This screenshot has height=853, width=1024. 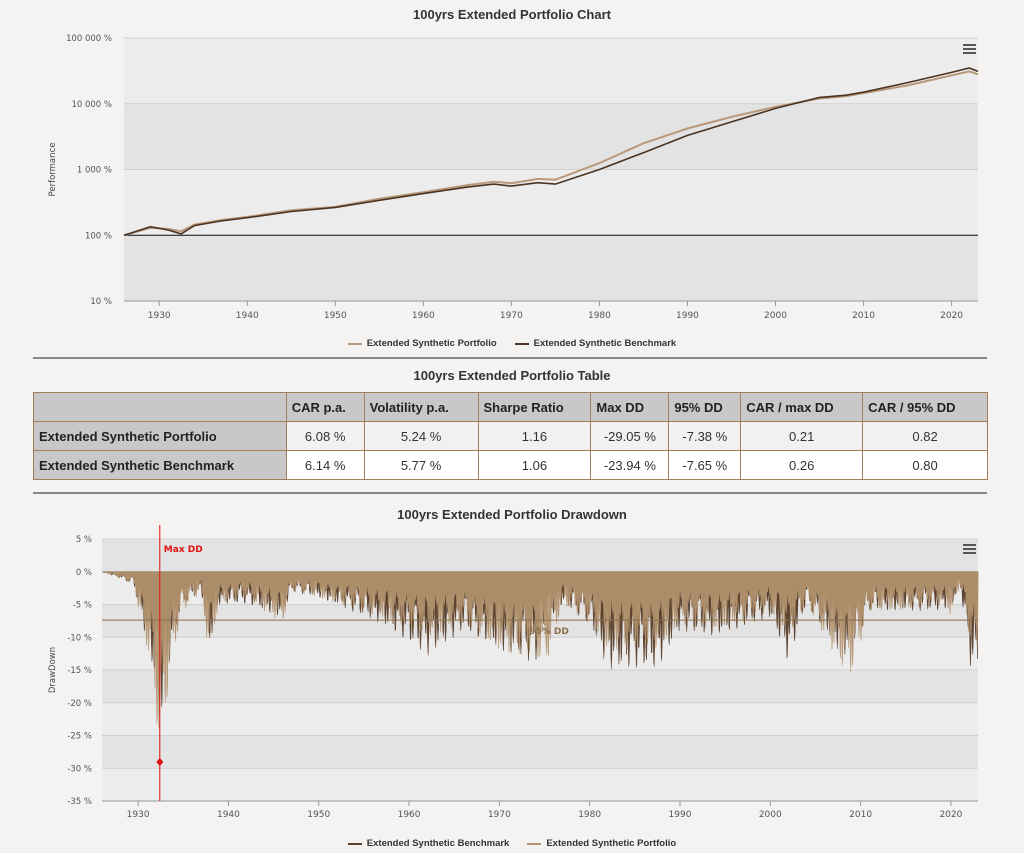 I want to click on pct95-dd-label: 95% DD, so click(x=549, y=632).